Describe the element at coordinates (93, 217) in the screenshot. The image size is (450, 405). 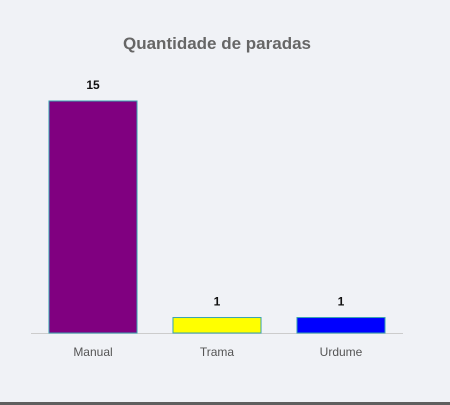
I see `bar-manual` at that location.